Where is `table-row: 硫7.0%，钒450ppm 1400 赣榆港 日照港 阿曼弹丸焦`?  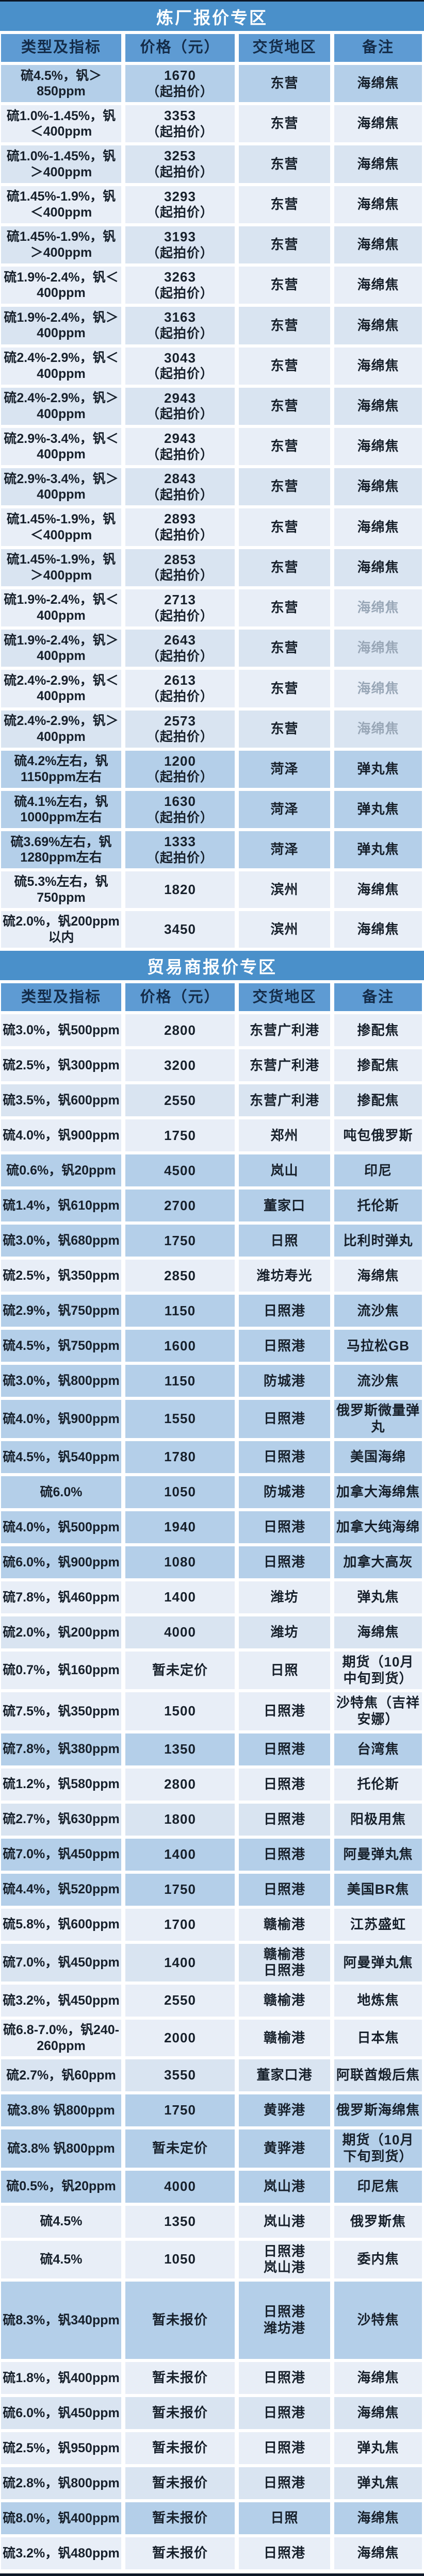
table-row: 硫7.0%，钒450ppm 1400 赣榆港 日照港 阿曼弹丸焦 is located at coordinates (212, 1963).